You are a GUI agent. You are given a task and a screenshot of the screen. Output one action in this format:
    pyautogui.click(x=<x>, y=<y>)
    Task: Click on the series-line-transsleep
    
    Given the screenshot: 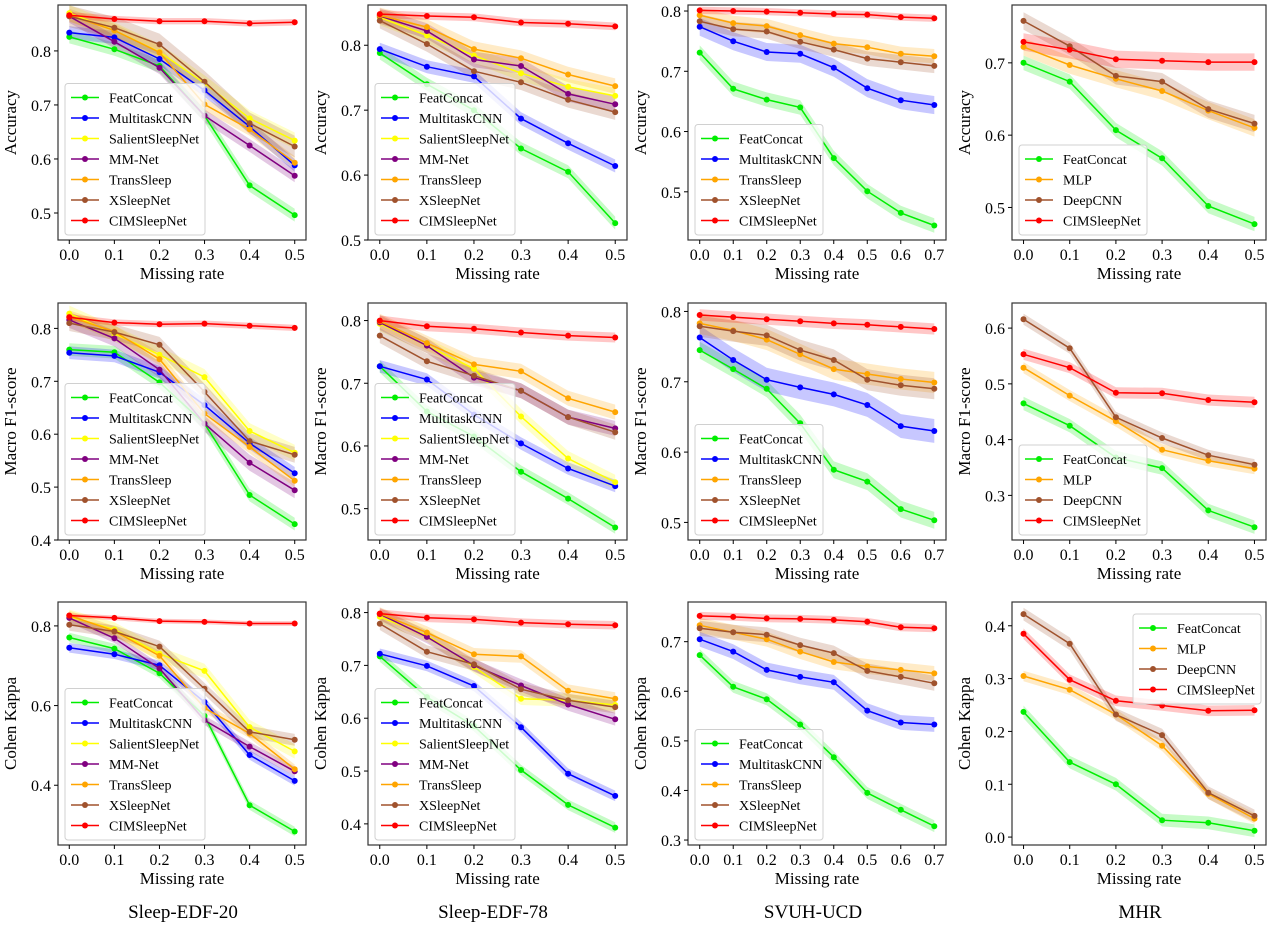 What is the action you would take?
    pyautogui.click(x=497, y=50)
    